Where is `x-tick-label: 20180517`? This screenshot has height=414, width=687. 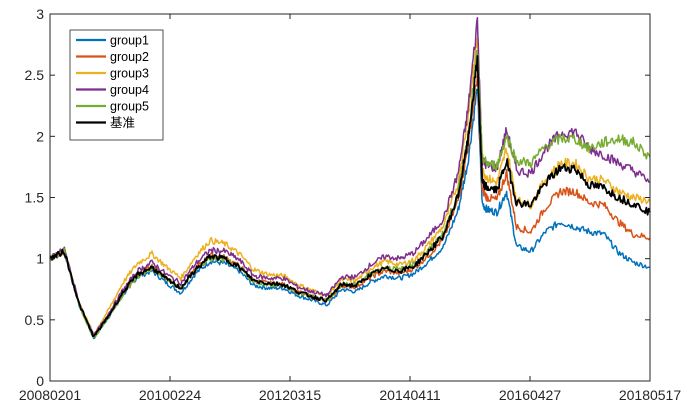
x-tick-label: 20180517 is located at coordinates (650, 395).